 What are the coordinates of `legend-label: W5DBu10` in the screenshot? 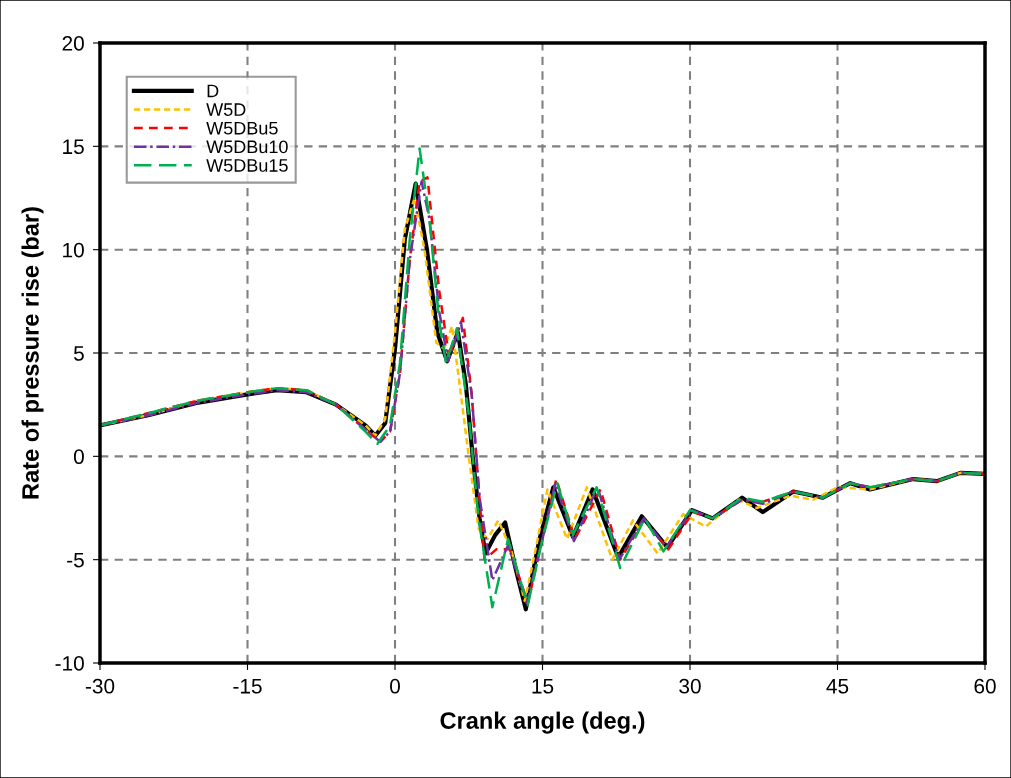 It's located at (247, 147).